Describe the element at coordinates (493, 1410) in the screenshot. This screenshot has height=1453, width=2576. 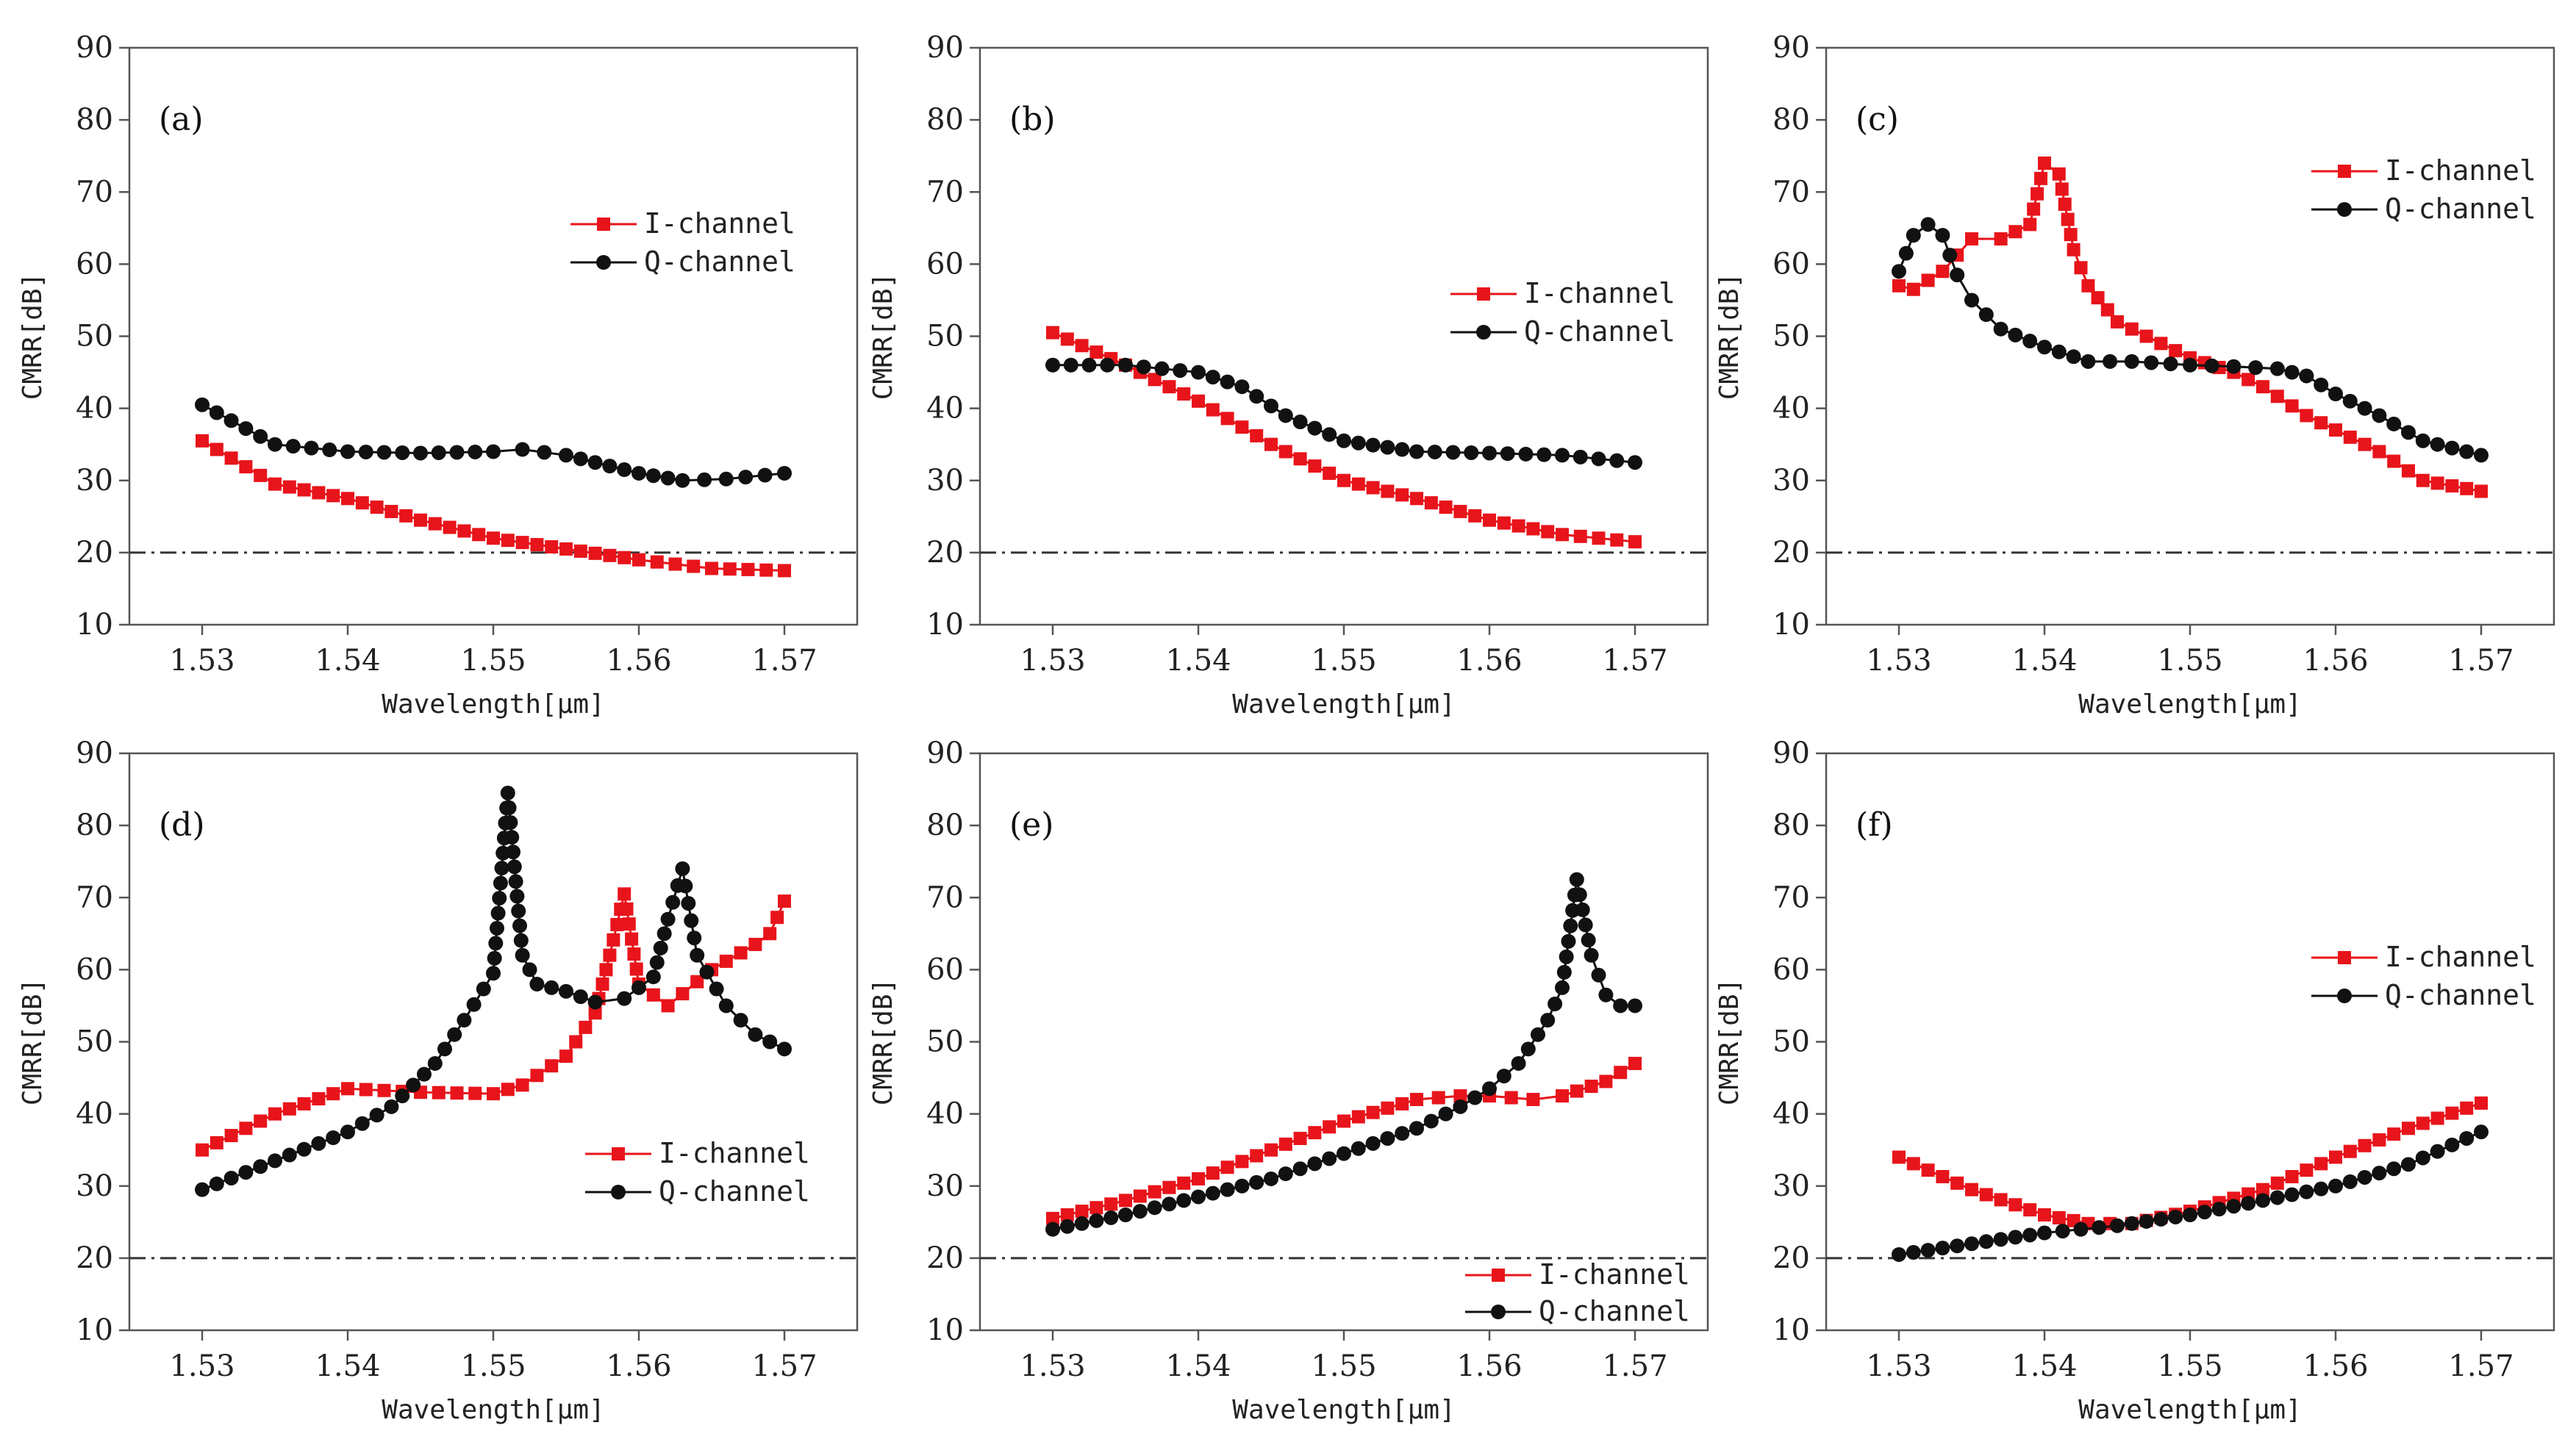
I see `x-axis-title: Wavelength[μm]` at that location.